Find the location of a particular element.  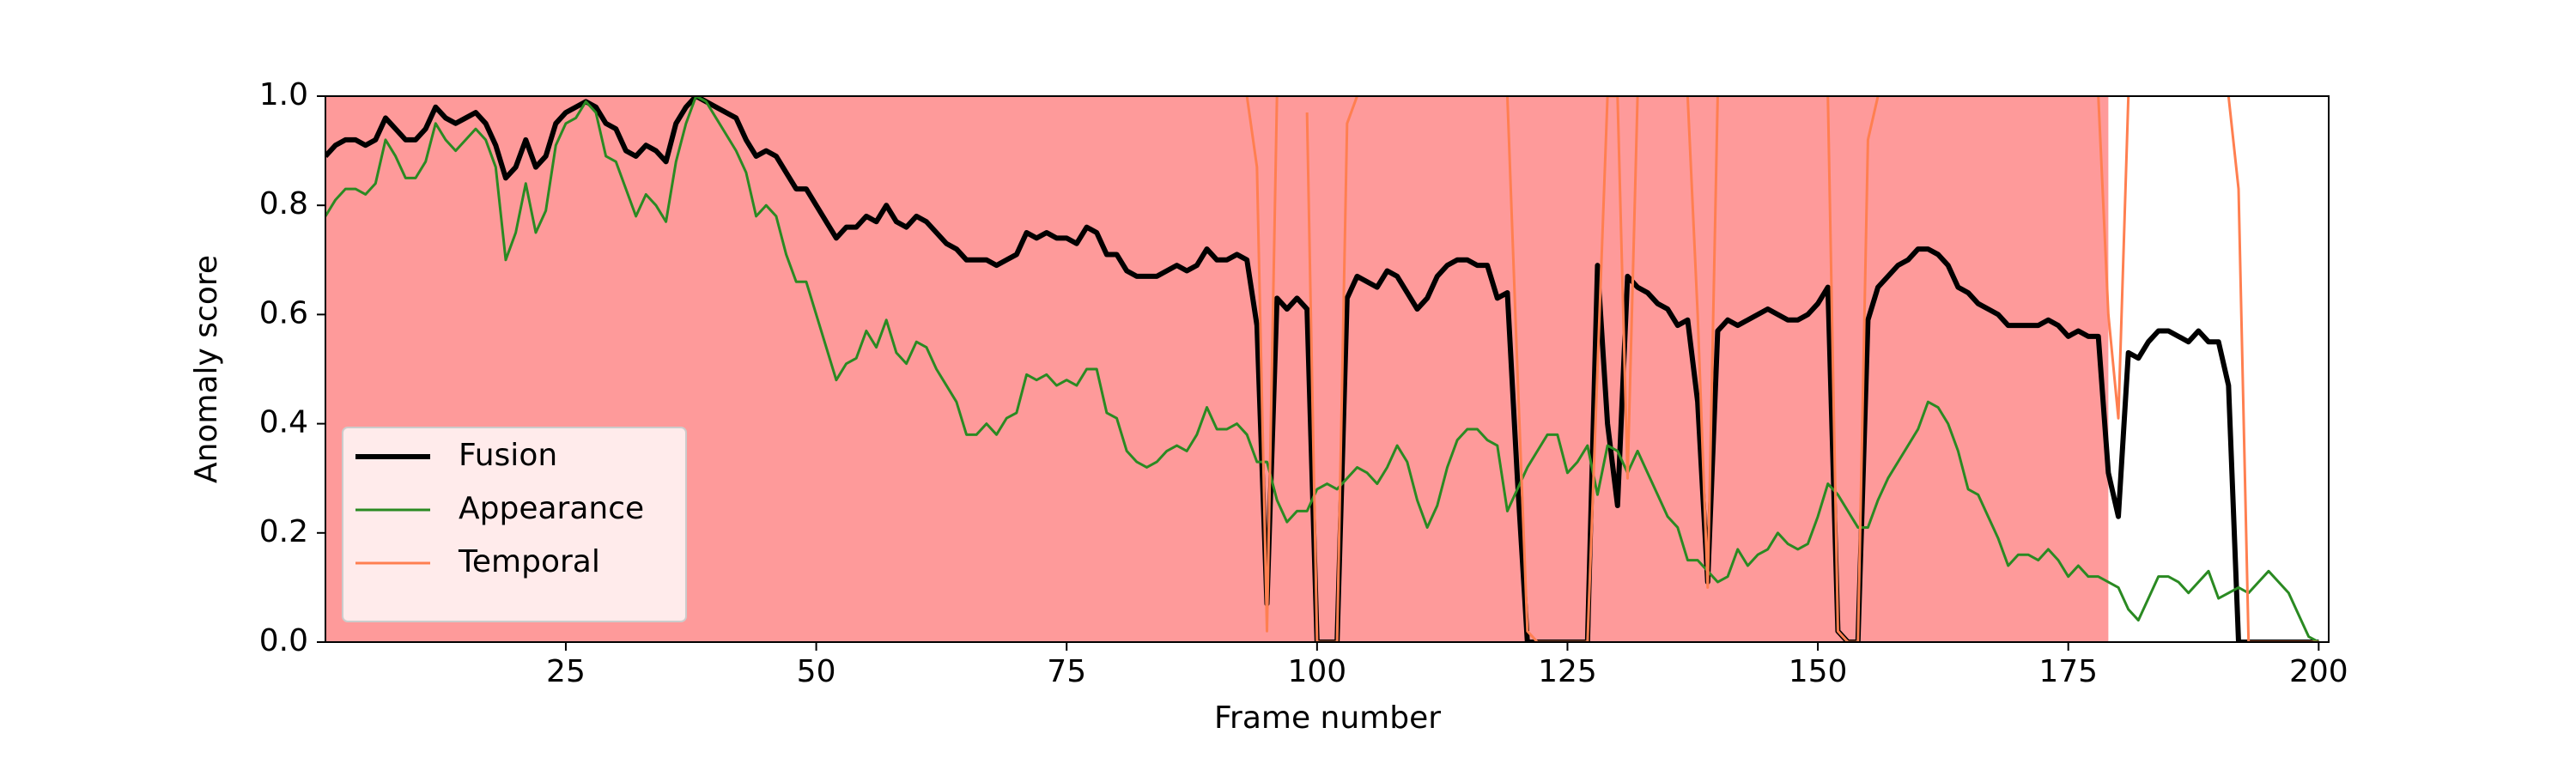

legend-label: Temporal is located at coordinates (529, 562).